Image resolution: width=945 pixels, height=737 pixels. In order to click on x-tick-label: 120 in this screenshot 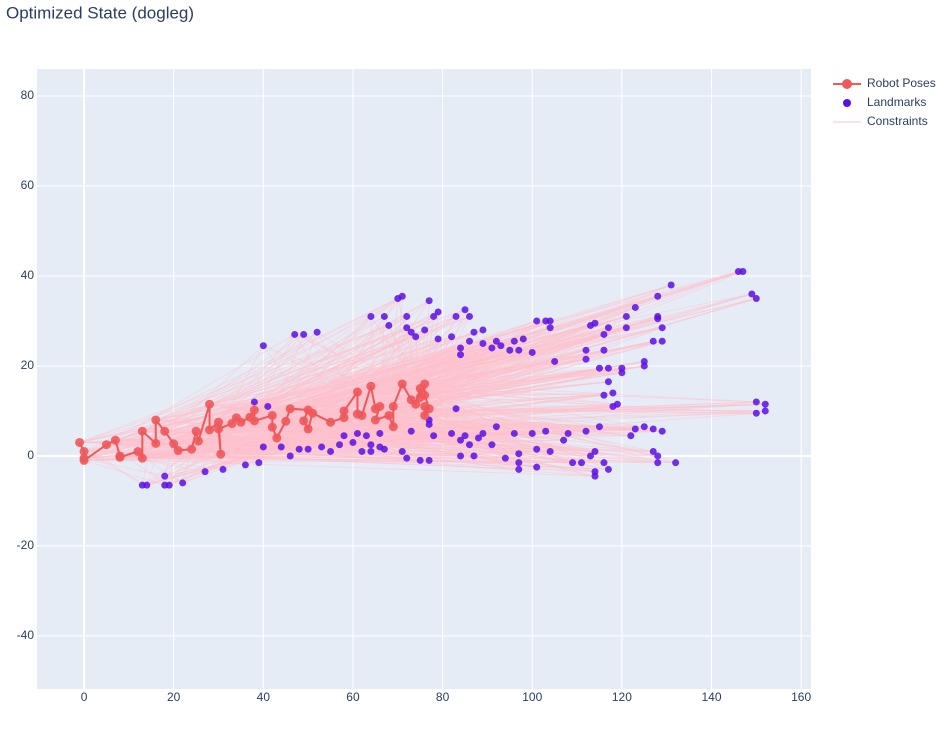, I will do `click(622, 697)`.